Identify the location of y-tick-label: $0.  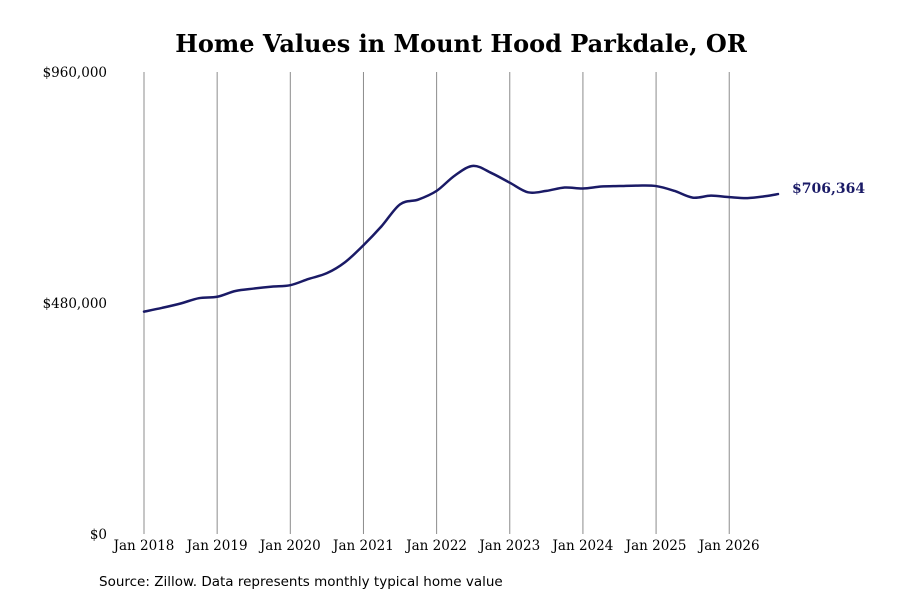
(98, 535).